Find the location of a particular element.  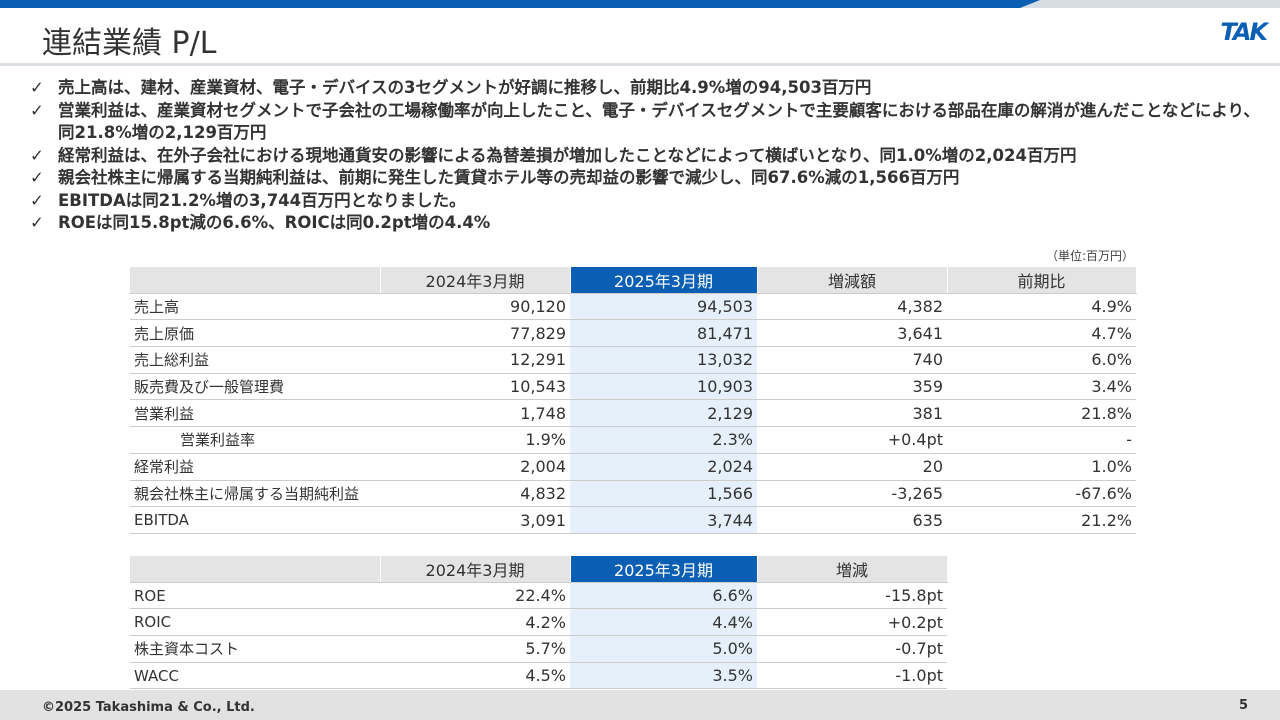

table-row: 親会社株主に帰属する当期純利益 4,832 1,566 -3,265 -67.6% is located at coordinates (633, 494).